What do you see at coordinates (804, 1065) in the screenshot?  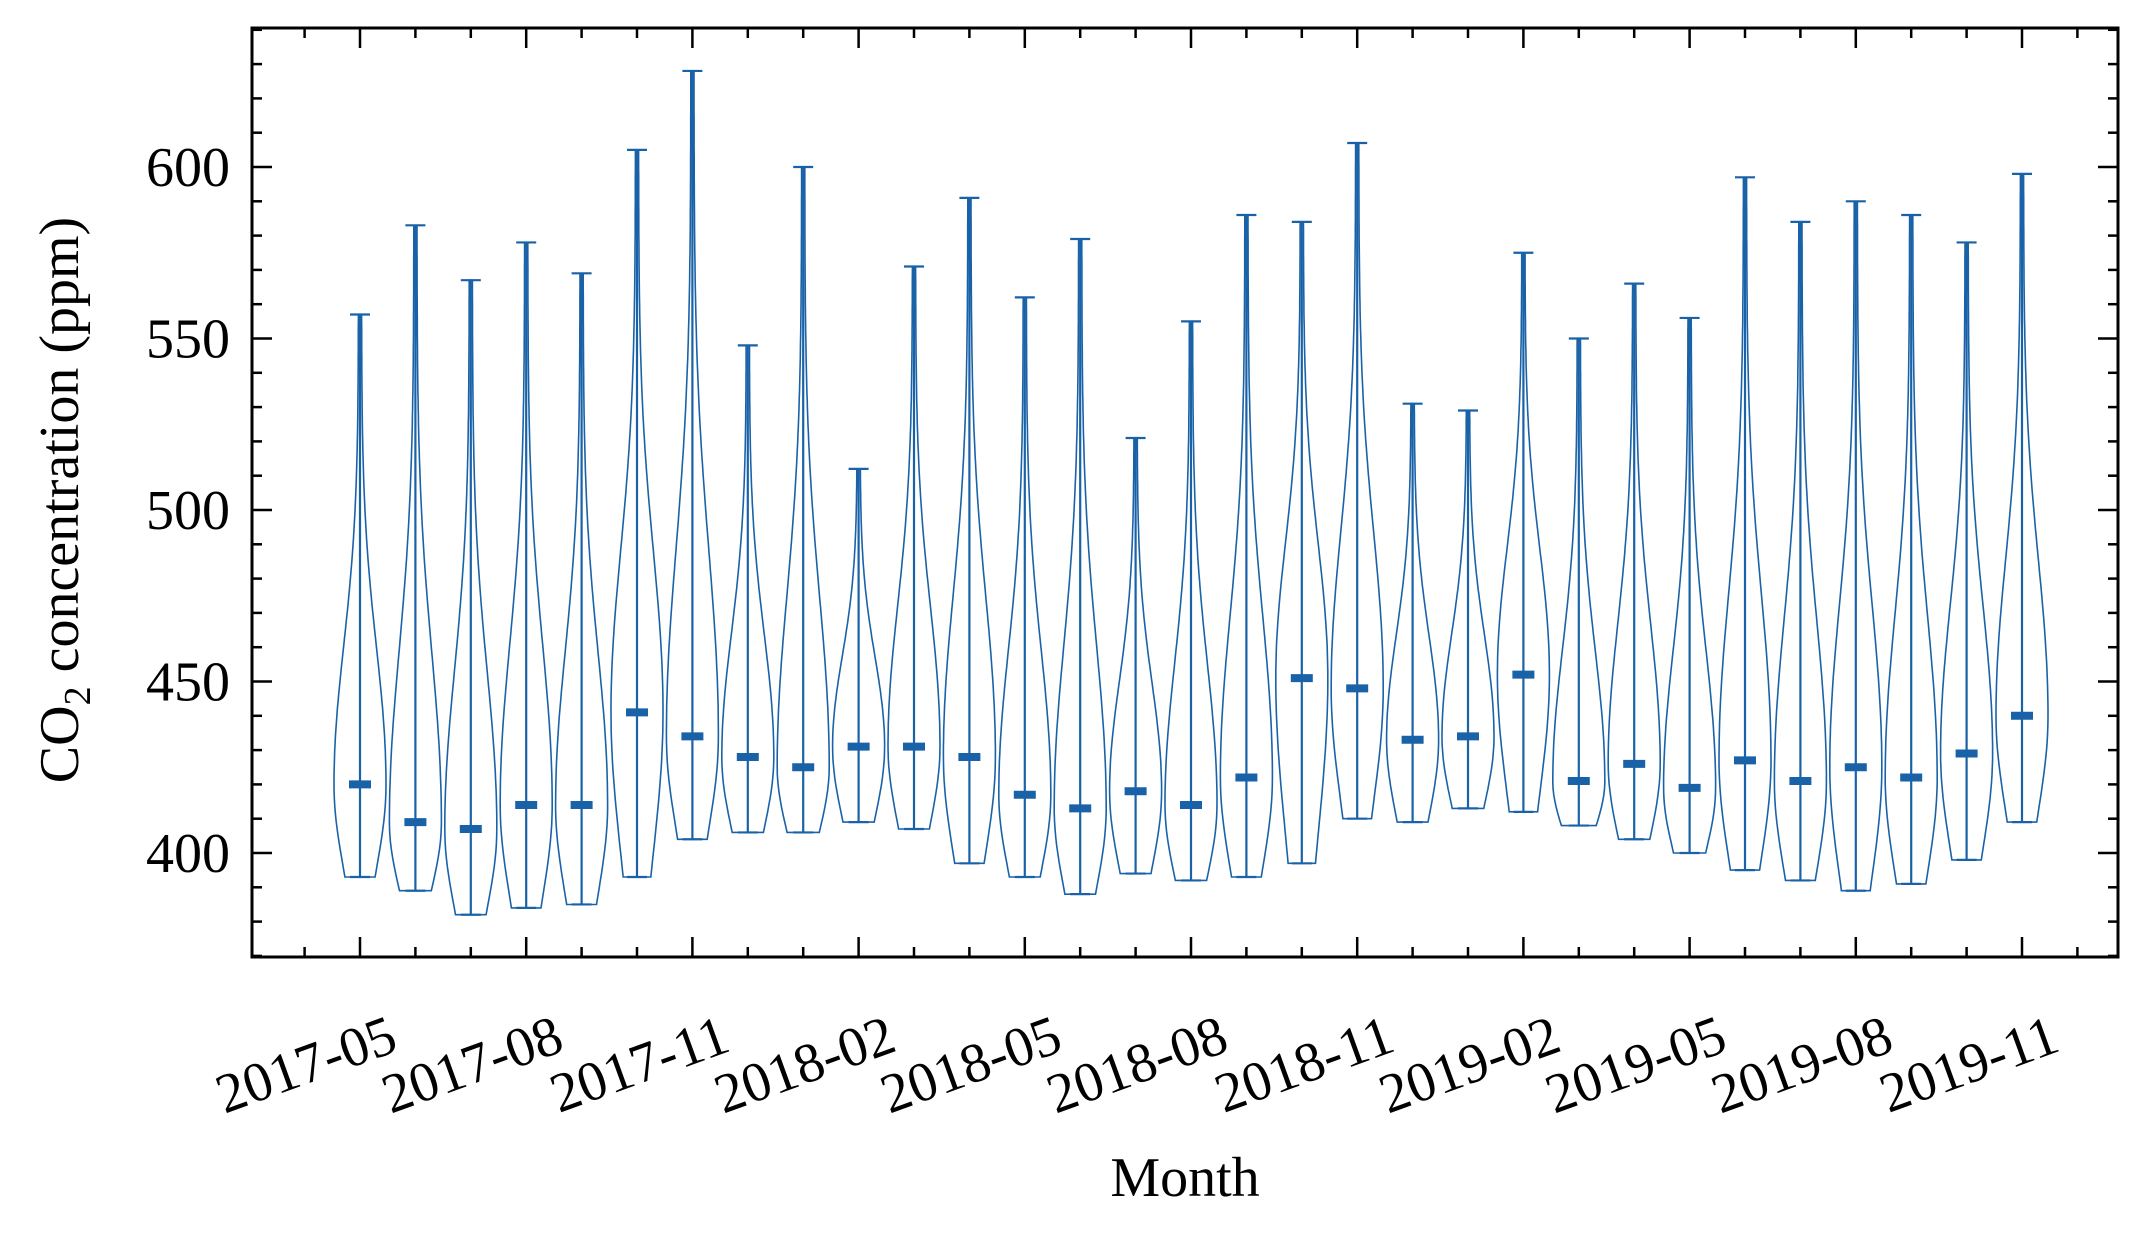 I see `x-tick-label: 2018-02` at bounding box center [804, 1065].